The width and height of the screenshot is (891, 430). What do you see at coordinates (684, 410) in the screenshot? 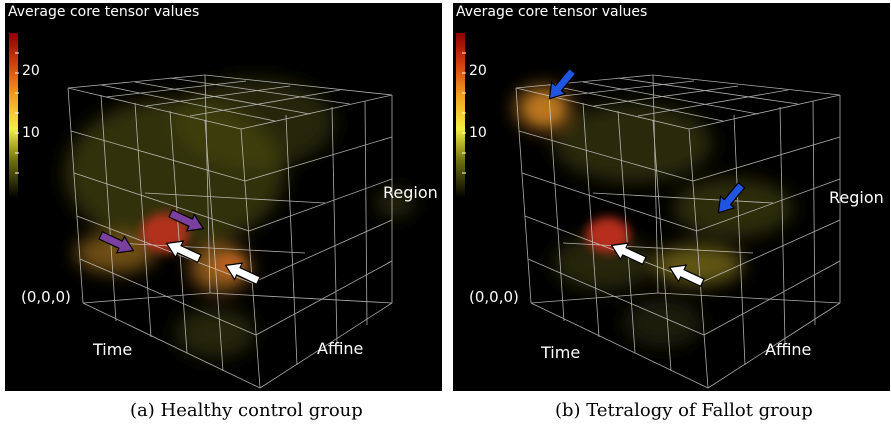
I see `caption-b: (b) Tetralogy of Fallot group` at bounding box center [684, 410].